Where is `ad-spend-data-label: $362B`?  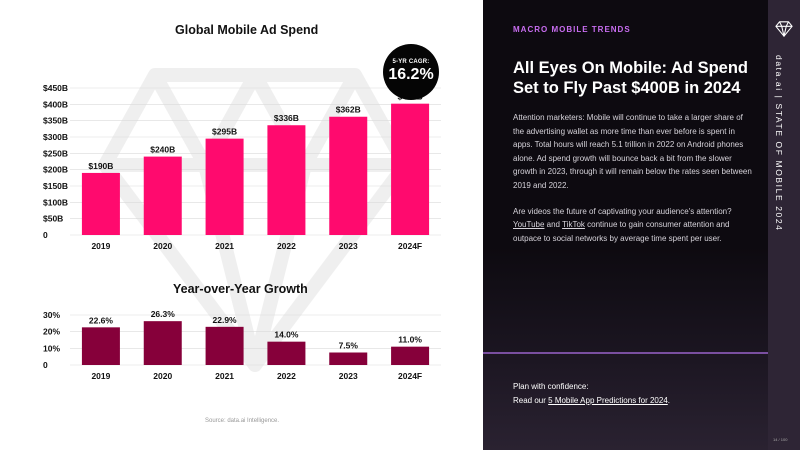
ad-spend-data-label: $362B is located at coordinates (348, 110).